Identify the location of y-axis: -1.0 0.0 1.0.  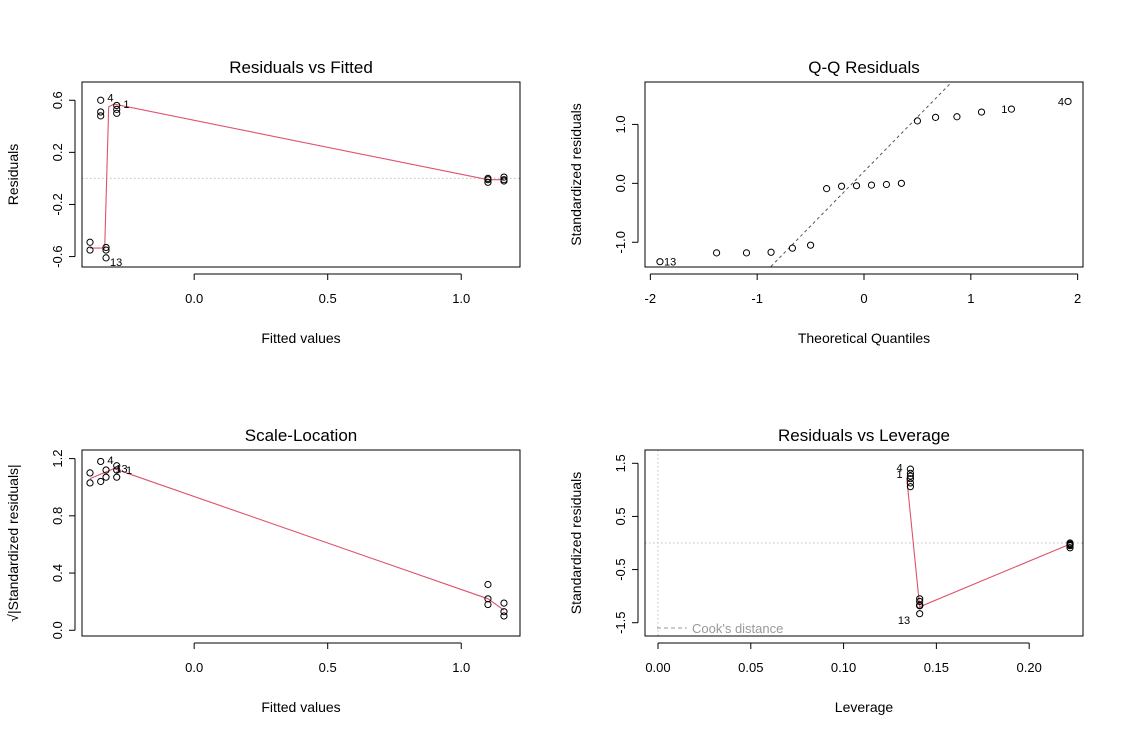
(626, 184).